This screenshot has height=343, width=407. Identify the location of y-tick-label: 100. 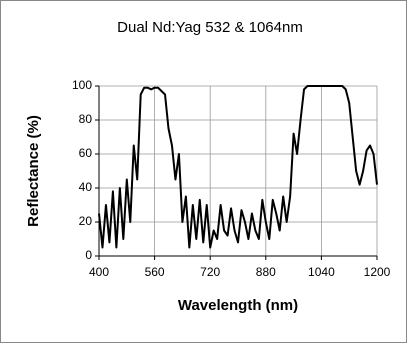
(82, 85).